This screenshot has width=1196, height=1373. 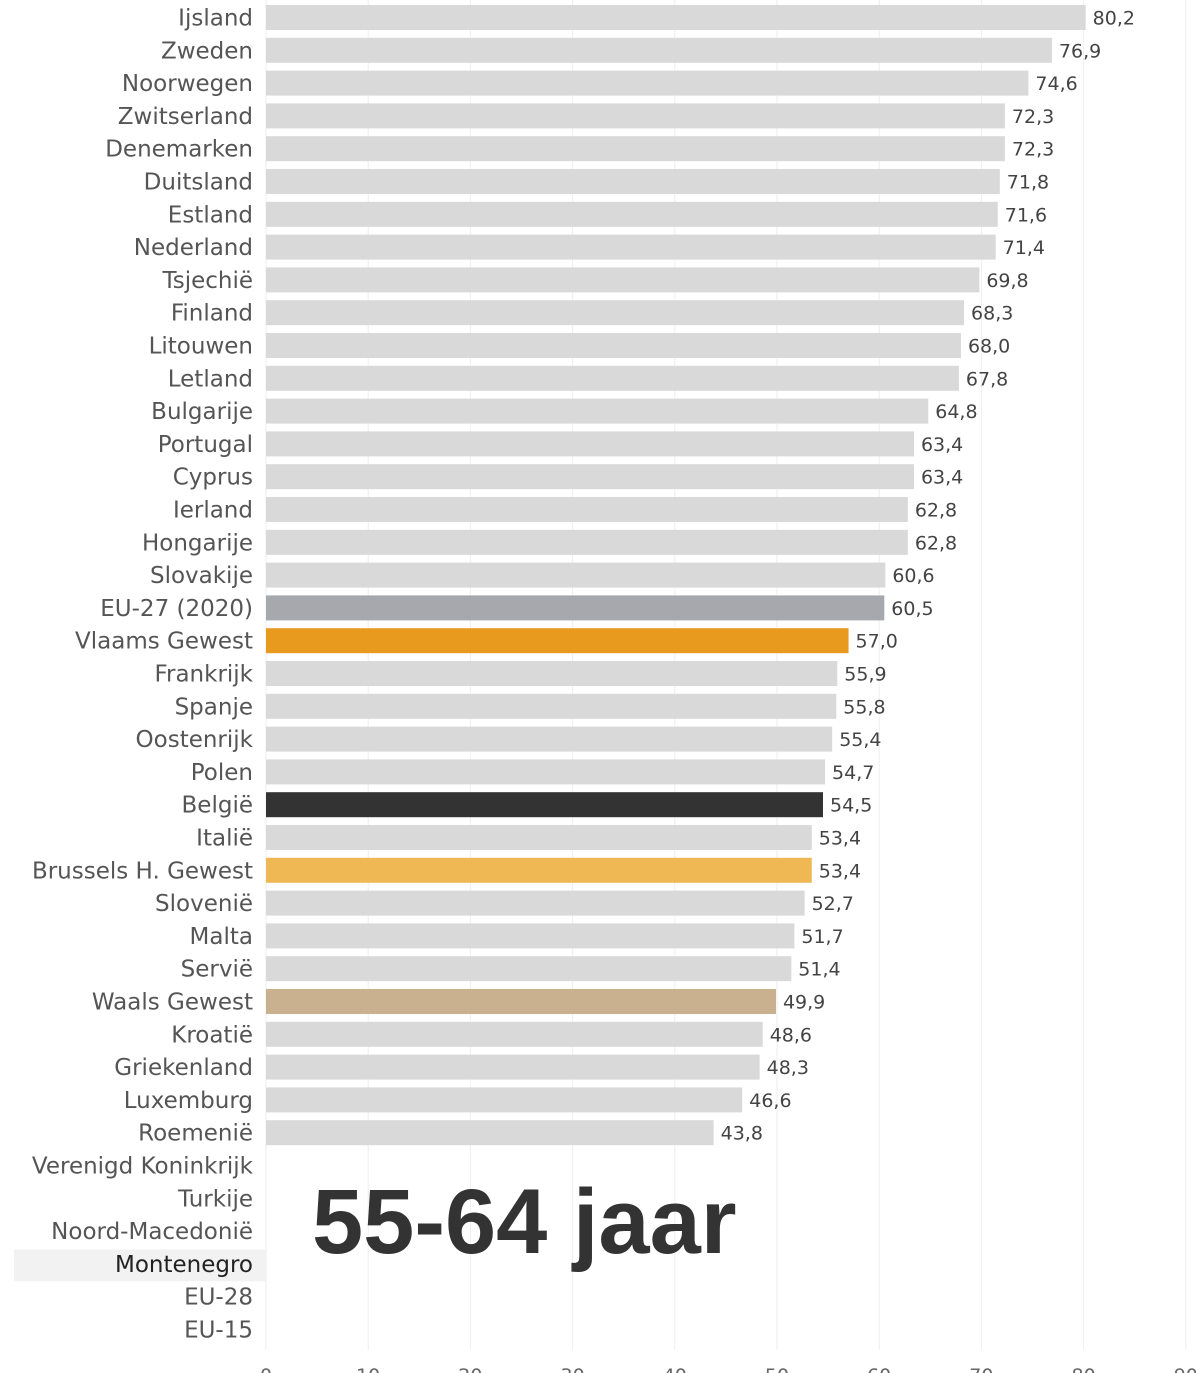 What do you see at coordinates (142, 871) in the screenshot?
I see `category-label: Brussels H. Gewest` at bounding box center [142, 871].